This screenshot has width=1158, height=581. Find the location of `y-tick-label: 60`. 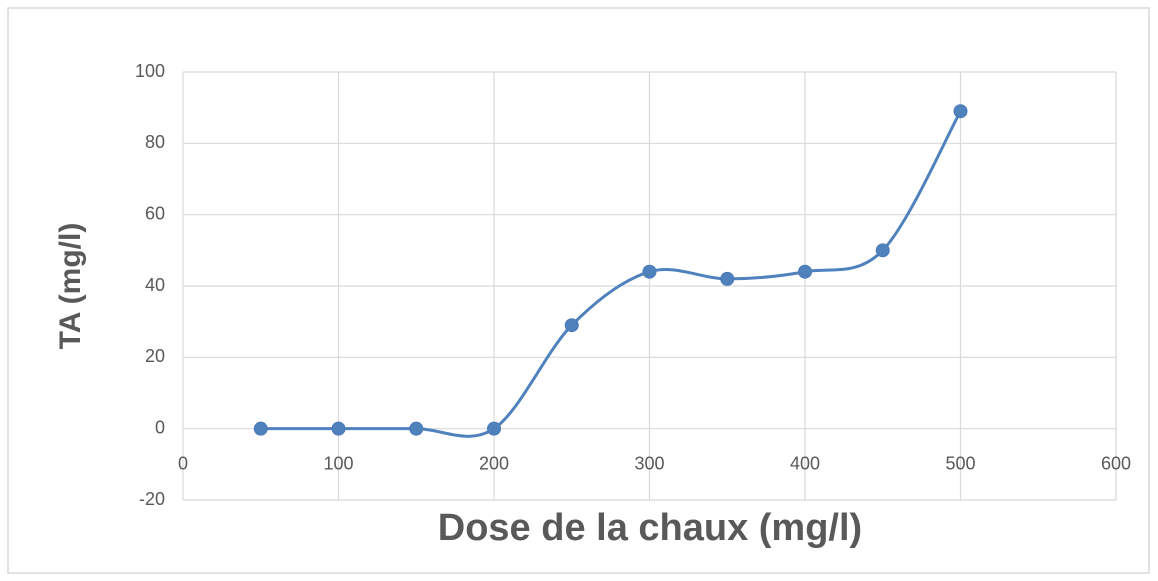

y-tick-label: 60 is located at coordinates (155, 213).